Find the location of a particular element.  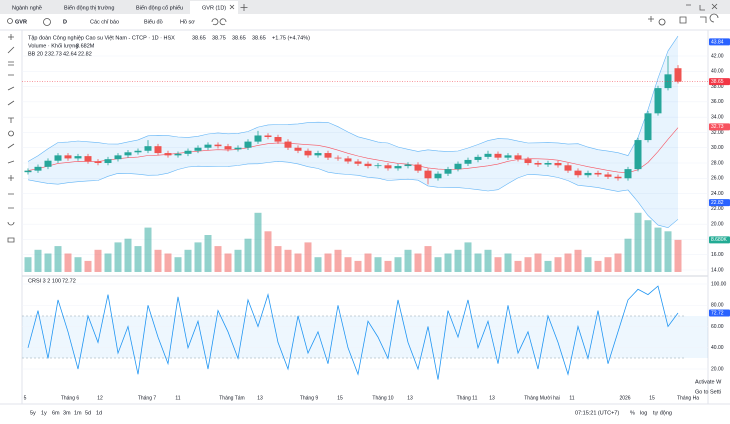

price-tick-label: 32.00 is located at coordinates (717, 133).